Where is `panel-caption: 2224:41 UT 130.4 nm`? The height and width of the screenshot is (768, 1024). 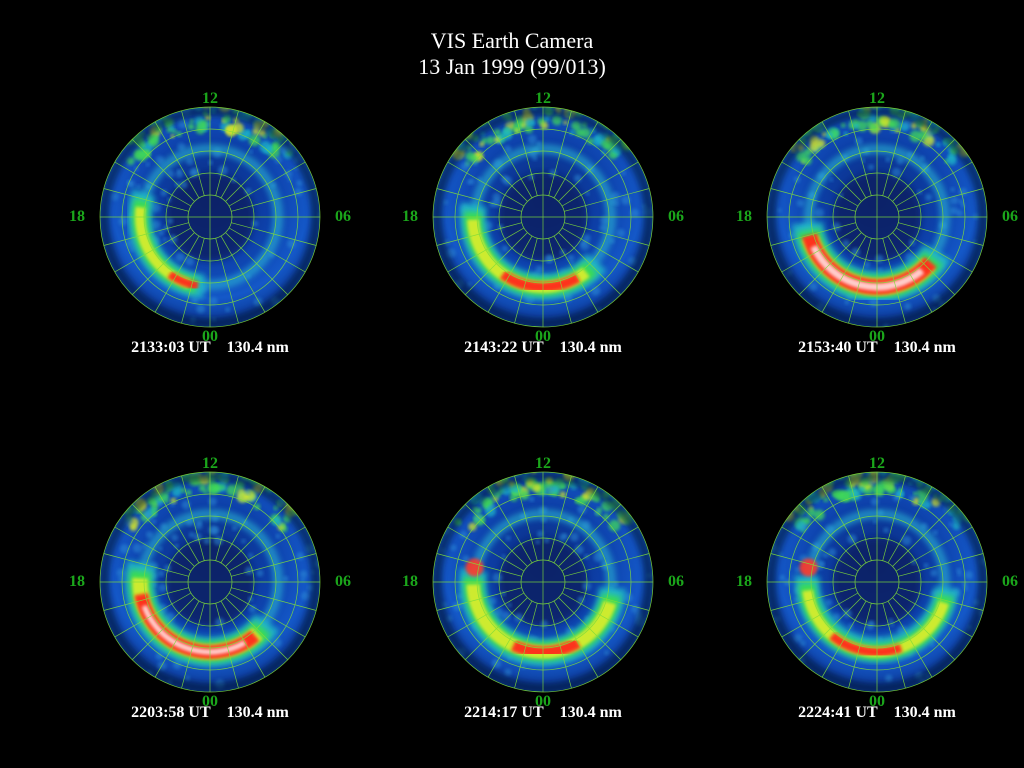 panel-caption: 2224:41 UT 130.4 nm is located at coordinates (875, 713).